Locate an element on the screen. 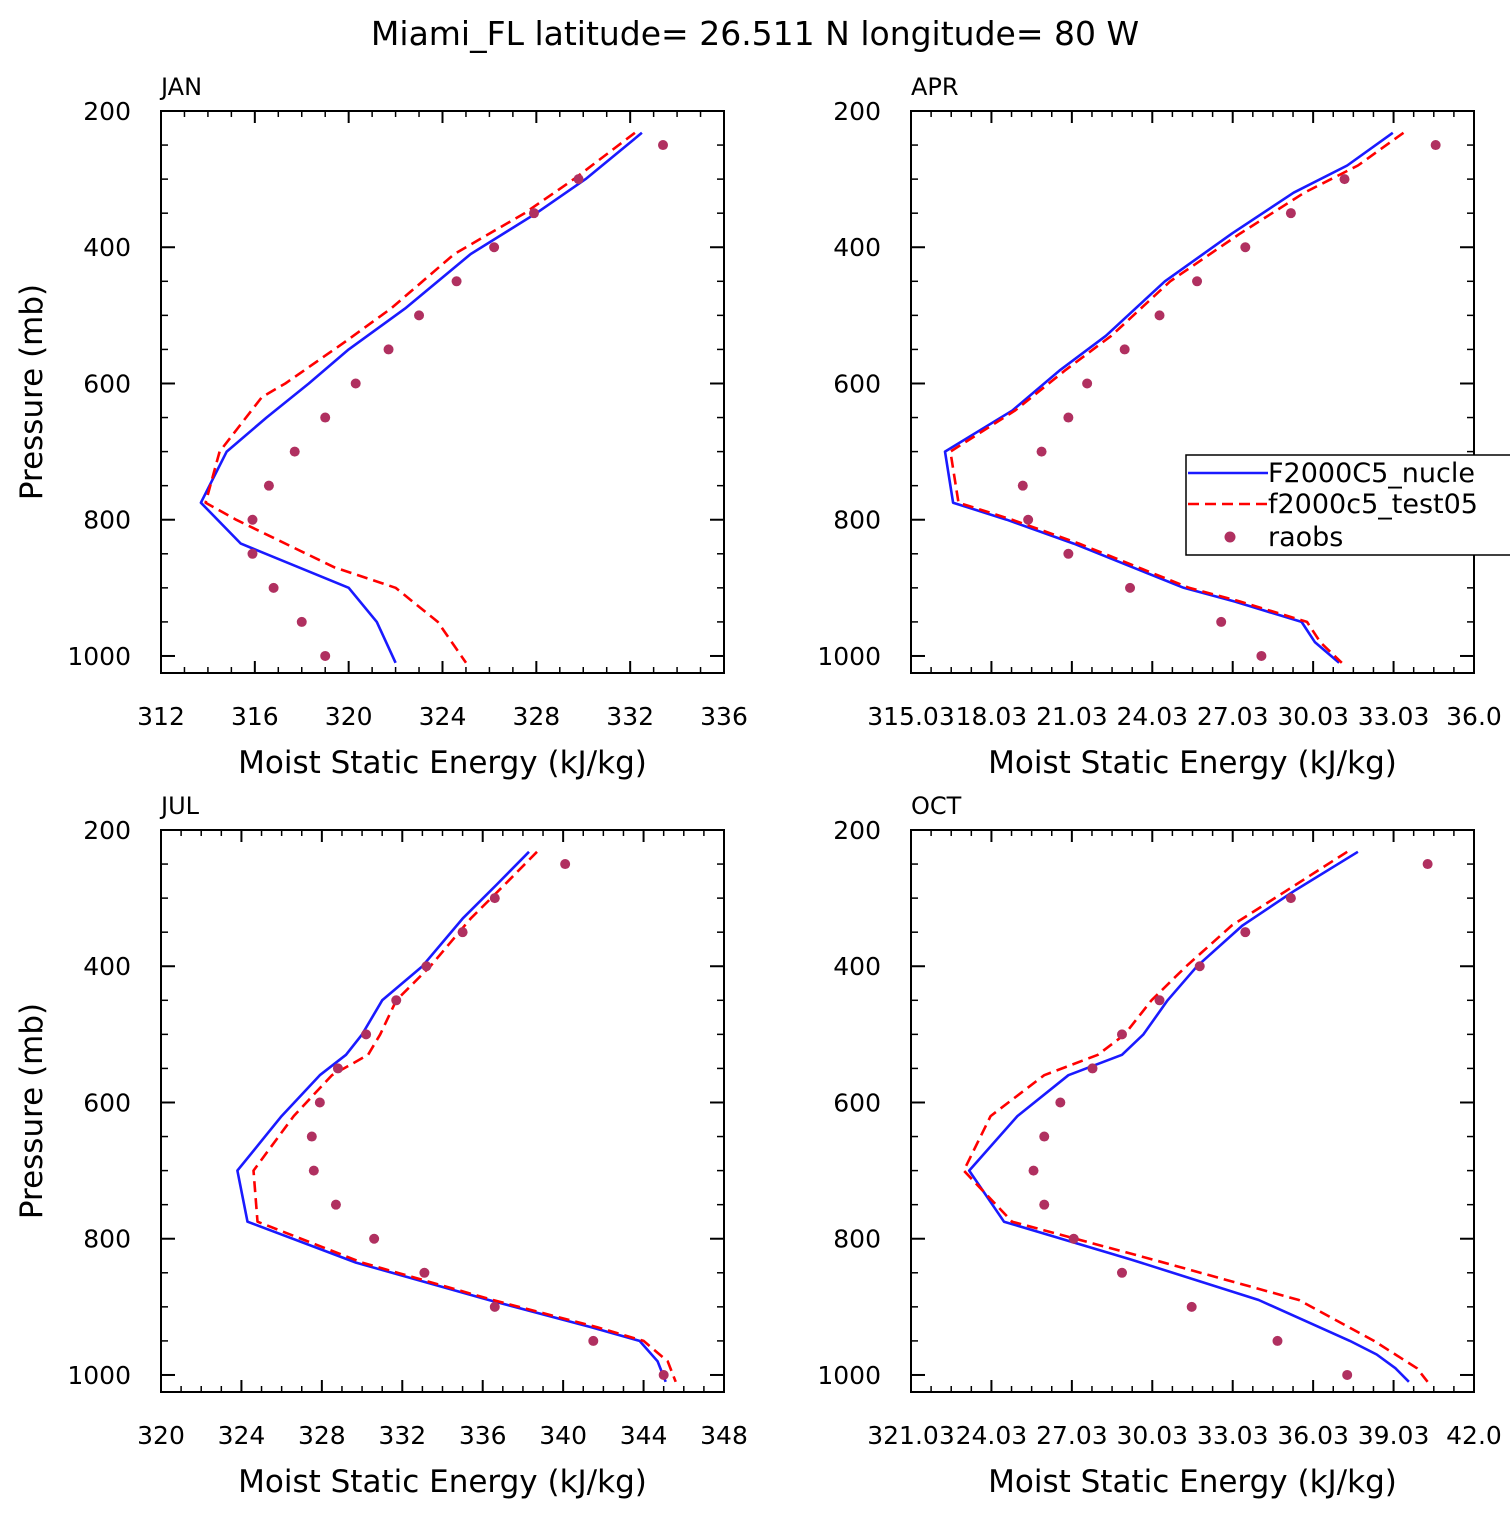  series-line-f2000c5_test05 is located at coordinates (1177, 397).